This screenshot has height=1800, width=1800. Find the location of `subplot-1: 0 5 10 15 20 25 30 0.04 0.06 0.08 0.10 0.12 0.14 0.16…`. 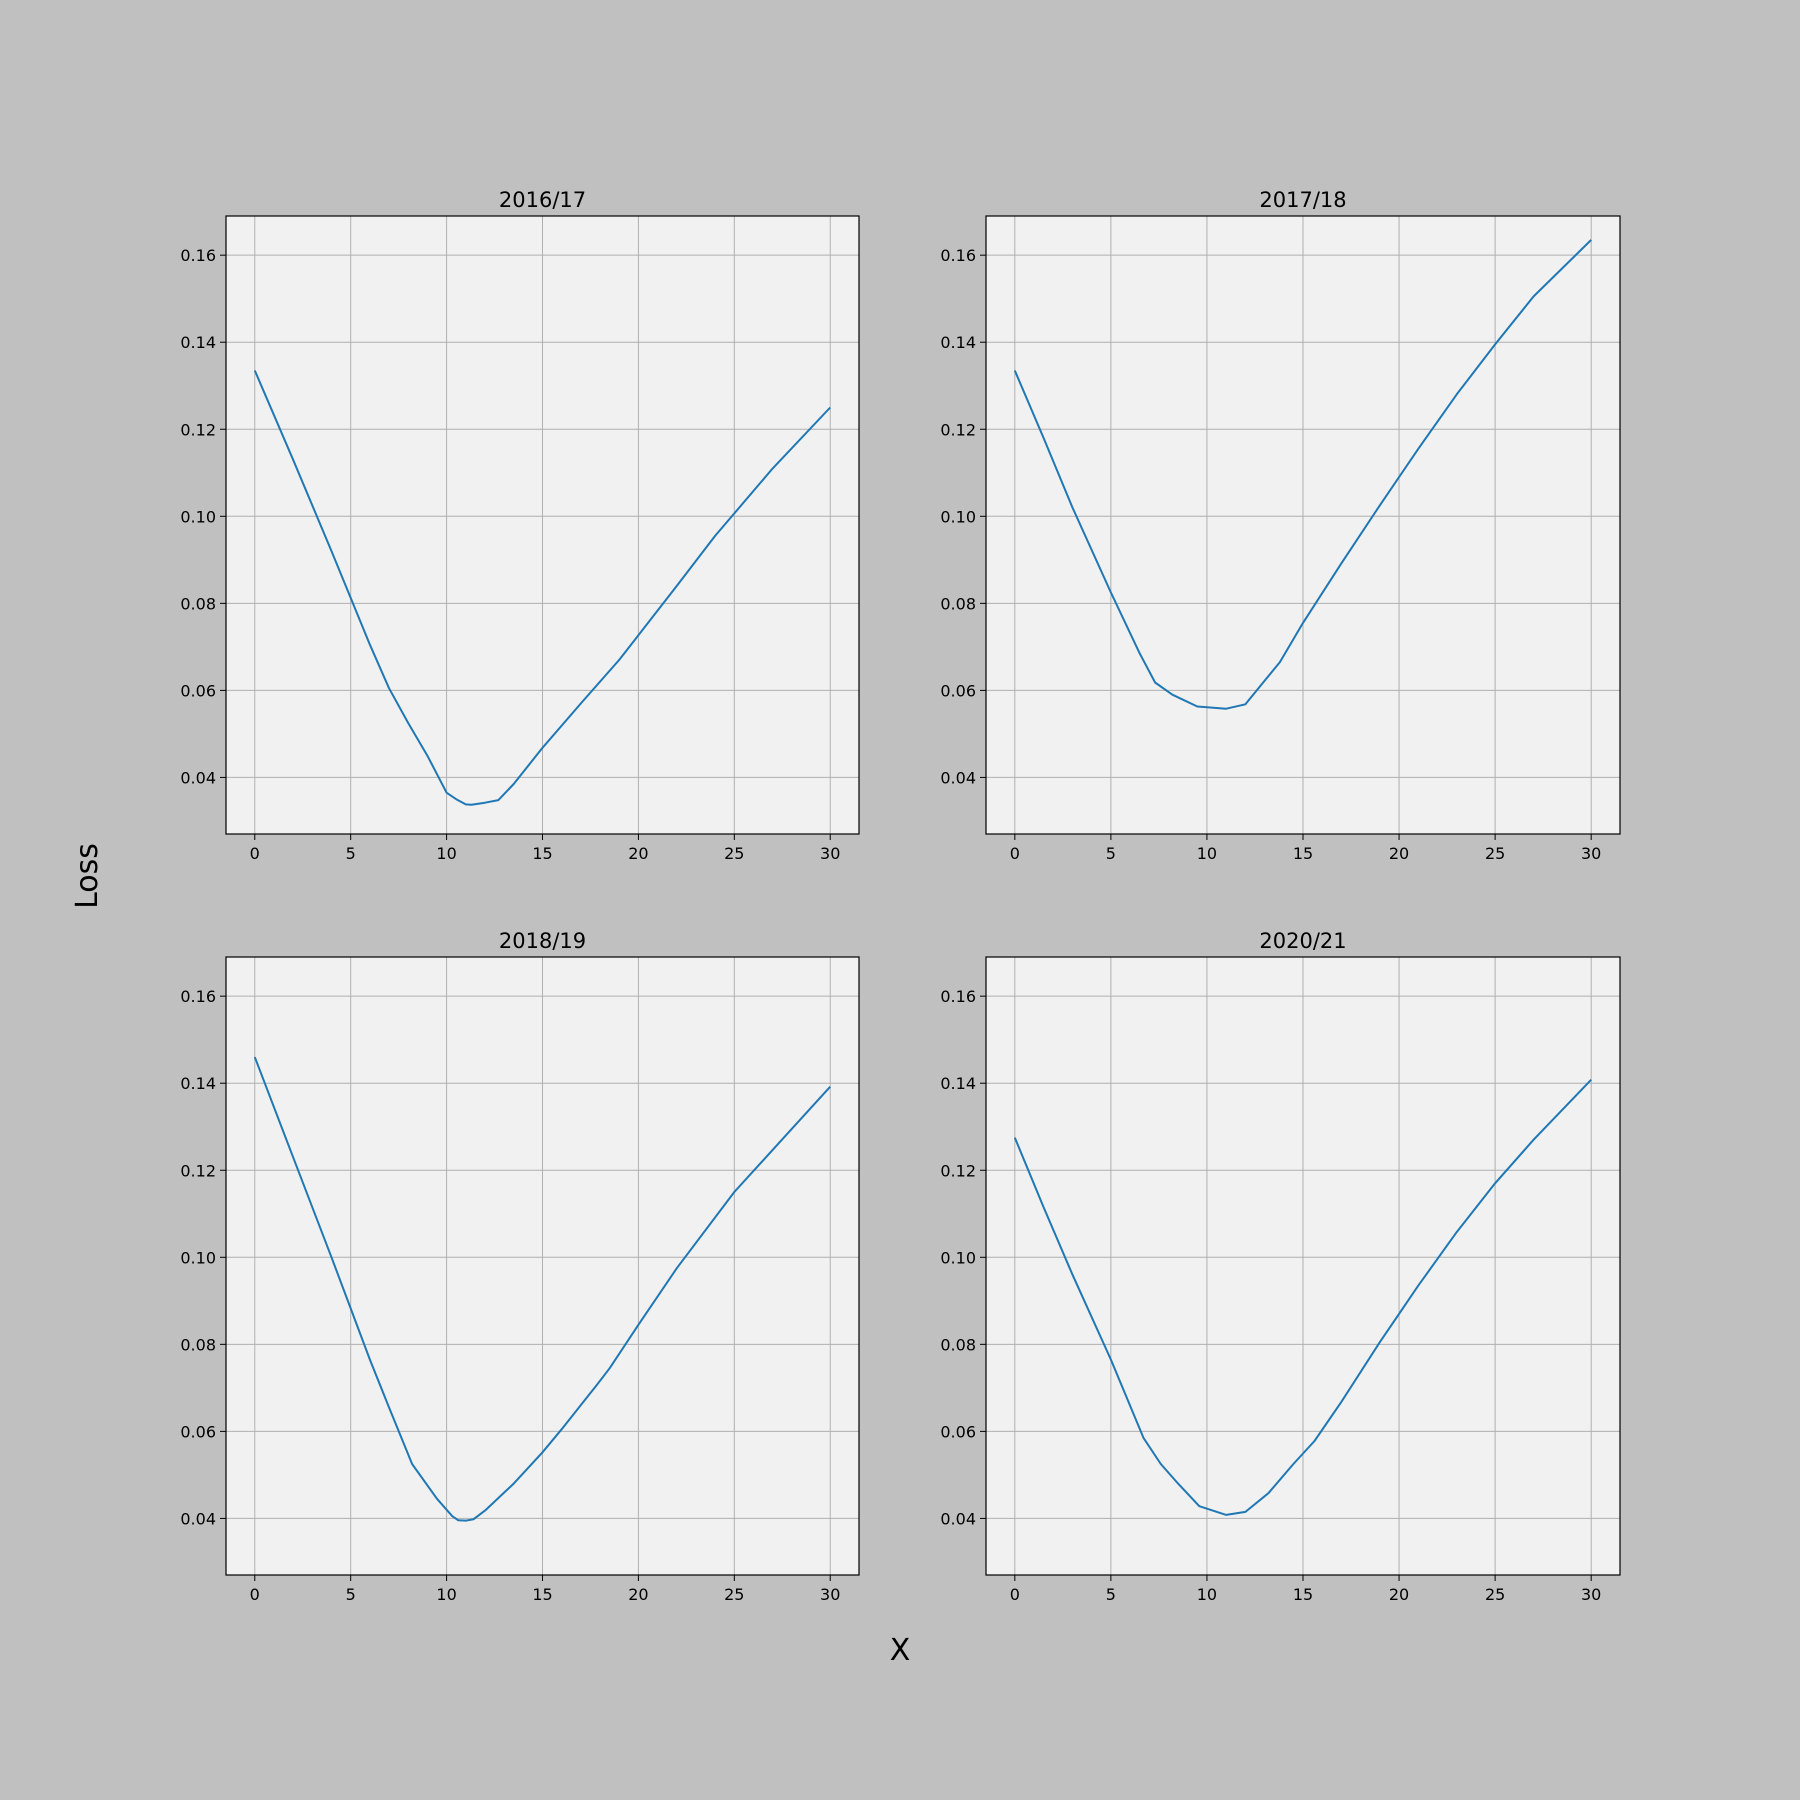

subplot-1: 0 5 10 15 20 25 30 0.04 0.06 0.08 0.10 0.12 0.14 0.16… is located at coordinates (520, 525).